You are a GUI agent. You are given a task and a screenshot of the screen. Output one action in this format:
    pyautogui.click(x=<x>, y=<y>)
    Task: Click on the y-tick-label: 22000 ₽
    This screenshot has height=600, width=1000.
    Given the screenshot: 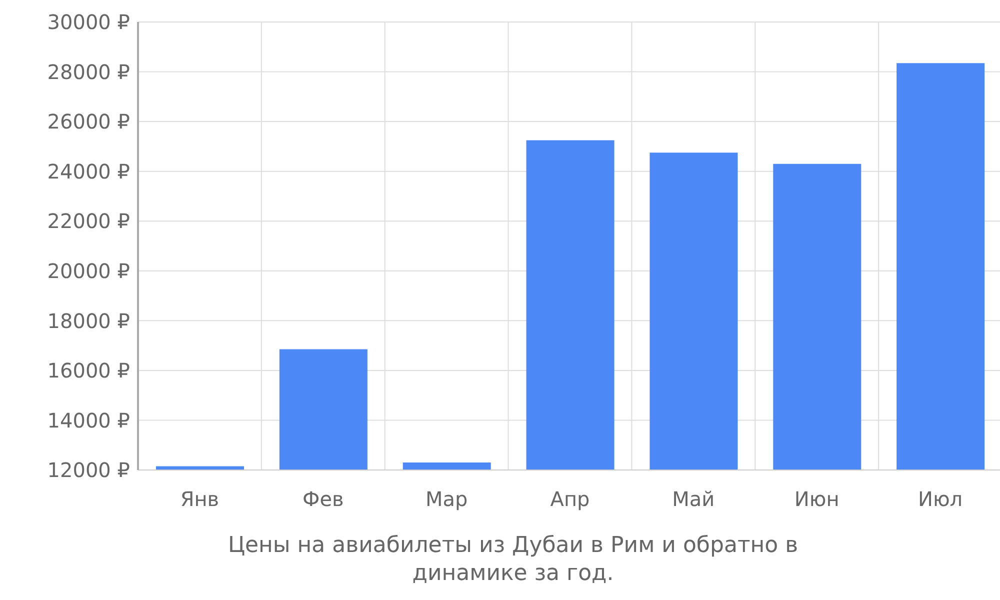 What is the action you would take?
    pyautogui.click(x=88, y=221)
    